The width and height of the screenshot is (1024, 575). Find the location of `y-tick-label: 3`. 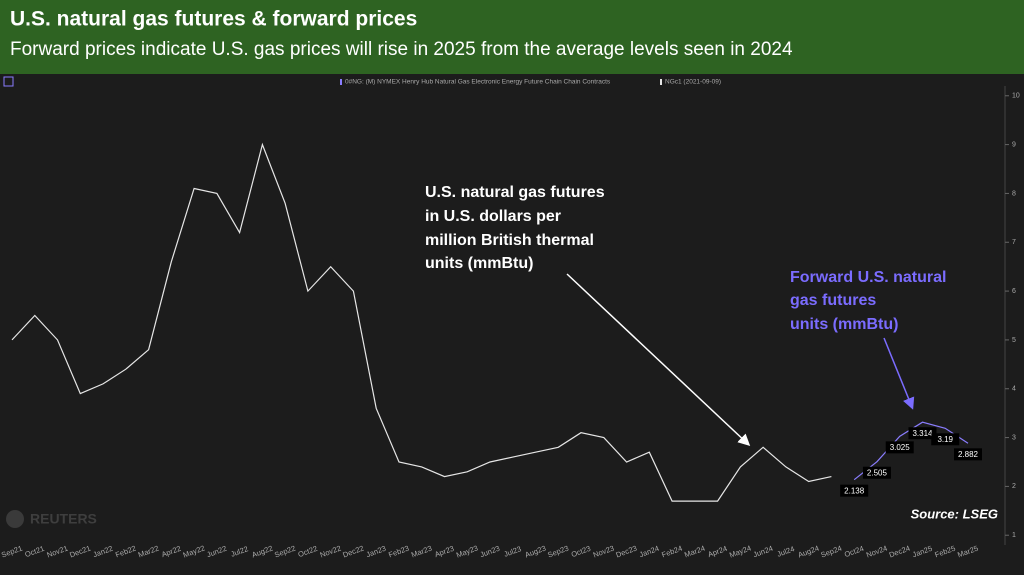

y-tick-label: 3 is located at coordinates (1014, 437).